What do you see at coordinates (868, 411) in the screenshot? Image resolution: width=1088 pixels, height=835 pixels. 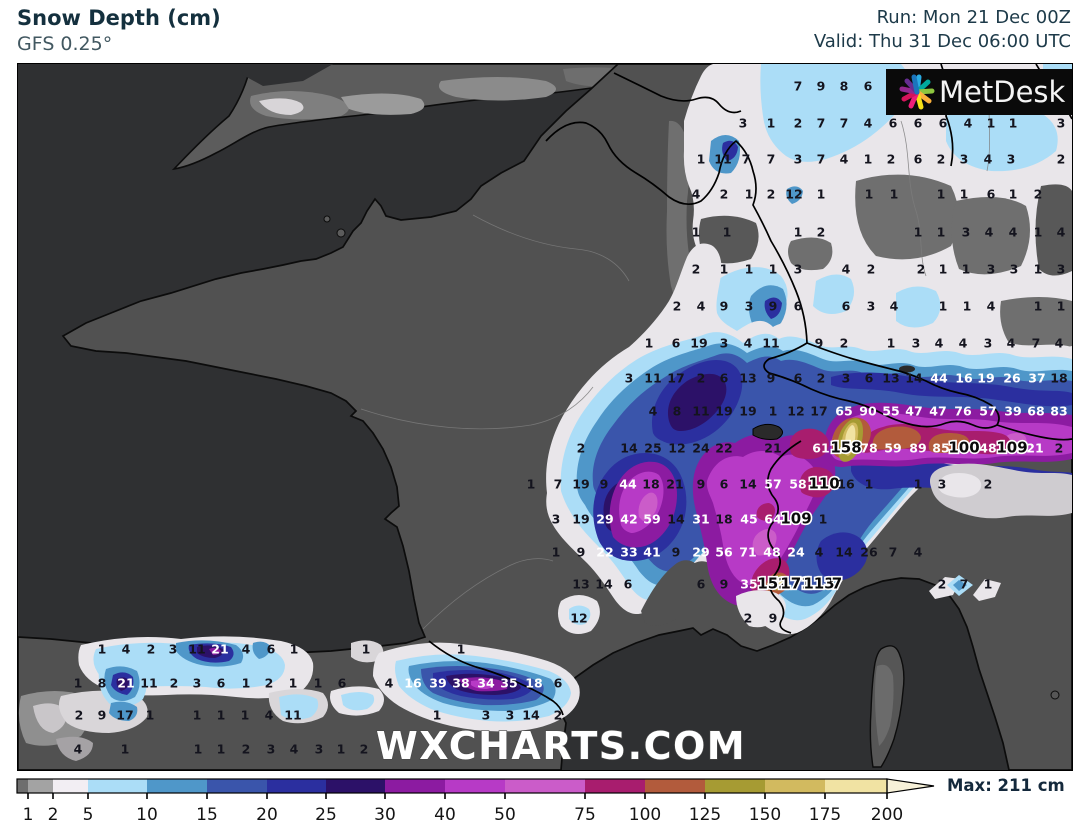 I see `map-value: 90` at bounding box center [868, 411].